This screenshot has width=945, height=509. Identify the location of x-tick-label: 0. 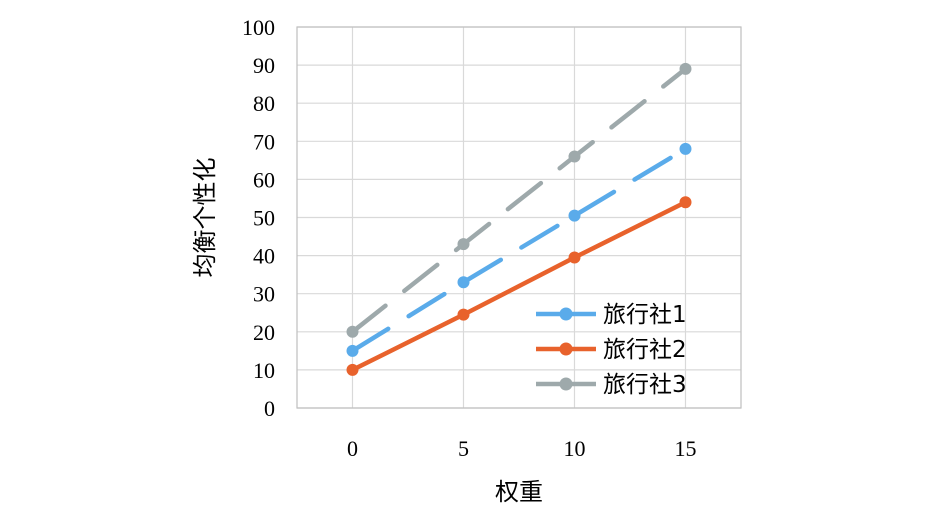
(352, 448).